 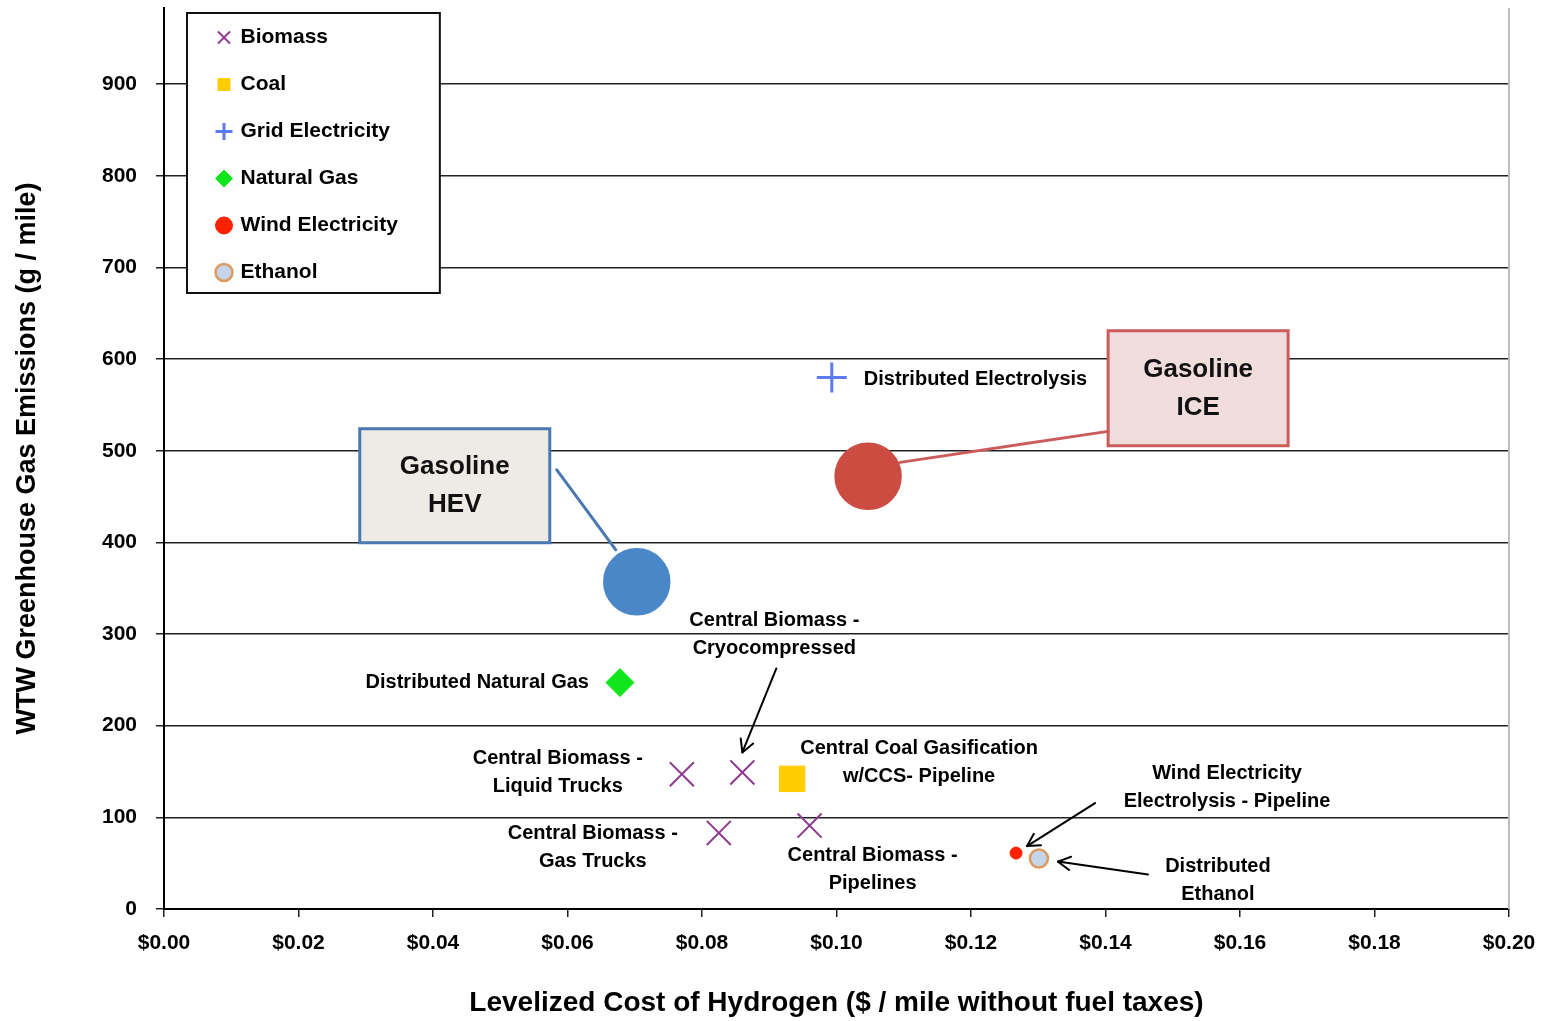 What do you see at coordinates (164, 942) in the screenshot?
I see `x-tick-label: $0.00` at bounding box center [164, 942].